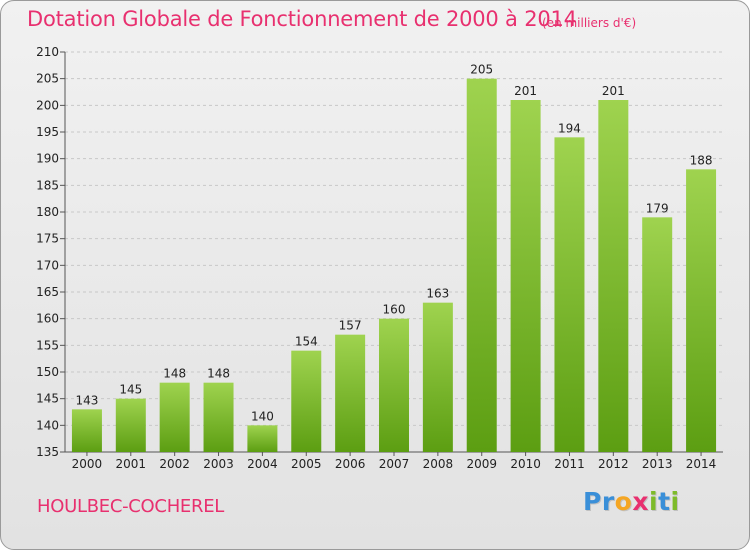 This screenshot has width=750, height=550. Describe the element at coordinates (47, 159) in the screenshot. I see `y-tick-label: 190` at that location.